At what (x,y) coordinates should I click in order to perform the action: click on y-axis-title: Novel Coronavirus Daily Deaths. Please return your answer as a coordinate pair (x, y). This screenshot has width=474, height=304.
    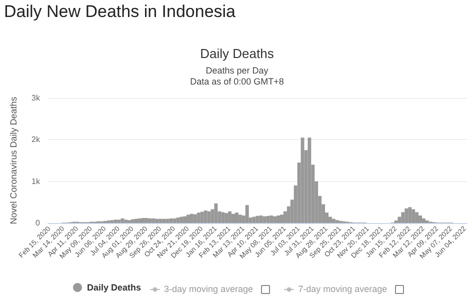
    Looking at the image, I should click on (13, 160).